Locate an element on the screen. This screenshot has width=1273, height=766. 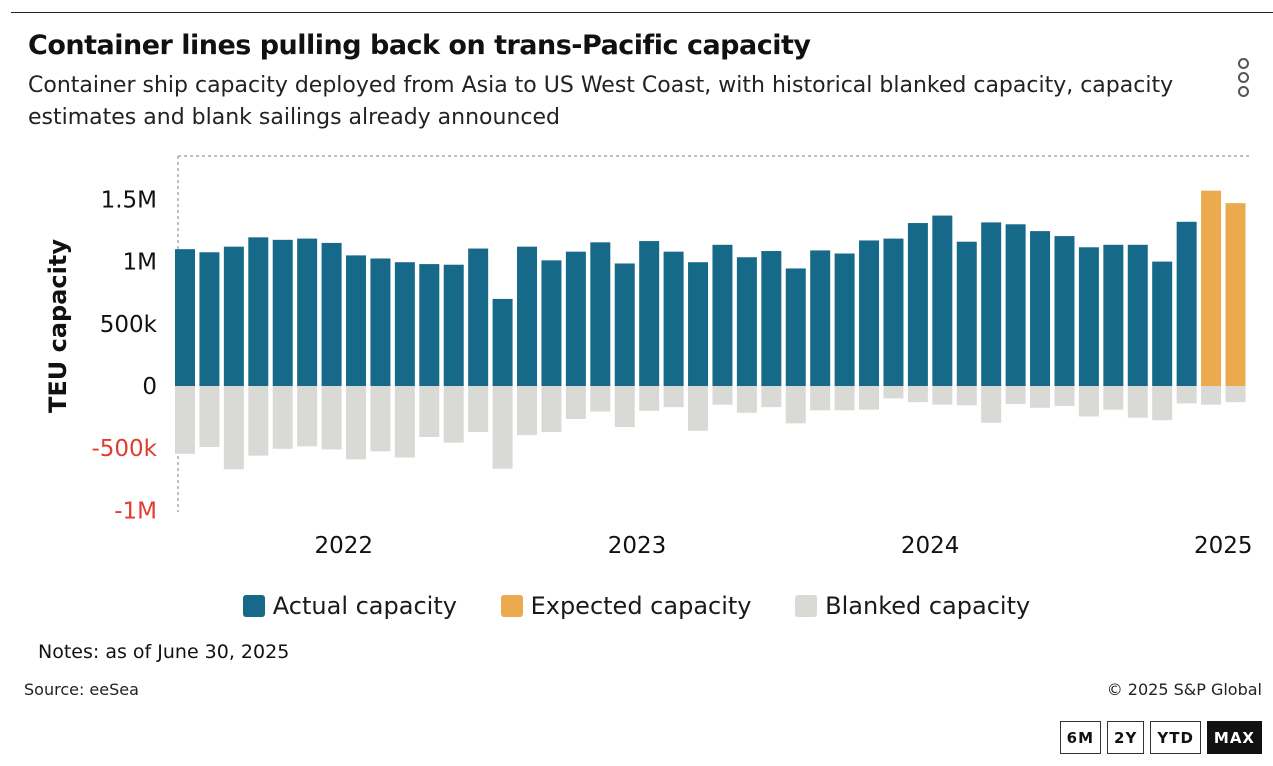
kebab-menu-icon is located at coordinates (1243, 79).